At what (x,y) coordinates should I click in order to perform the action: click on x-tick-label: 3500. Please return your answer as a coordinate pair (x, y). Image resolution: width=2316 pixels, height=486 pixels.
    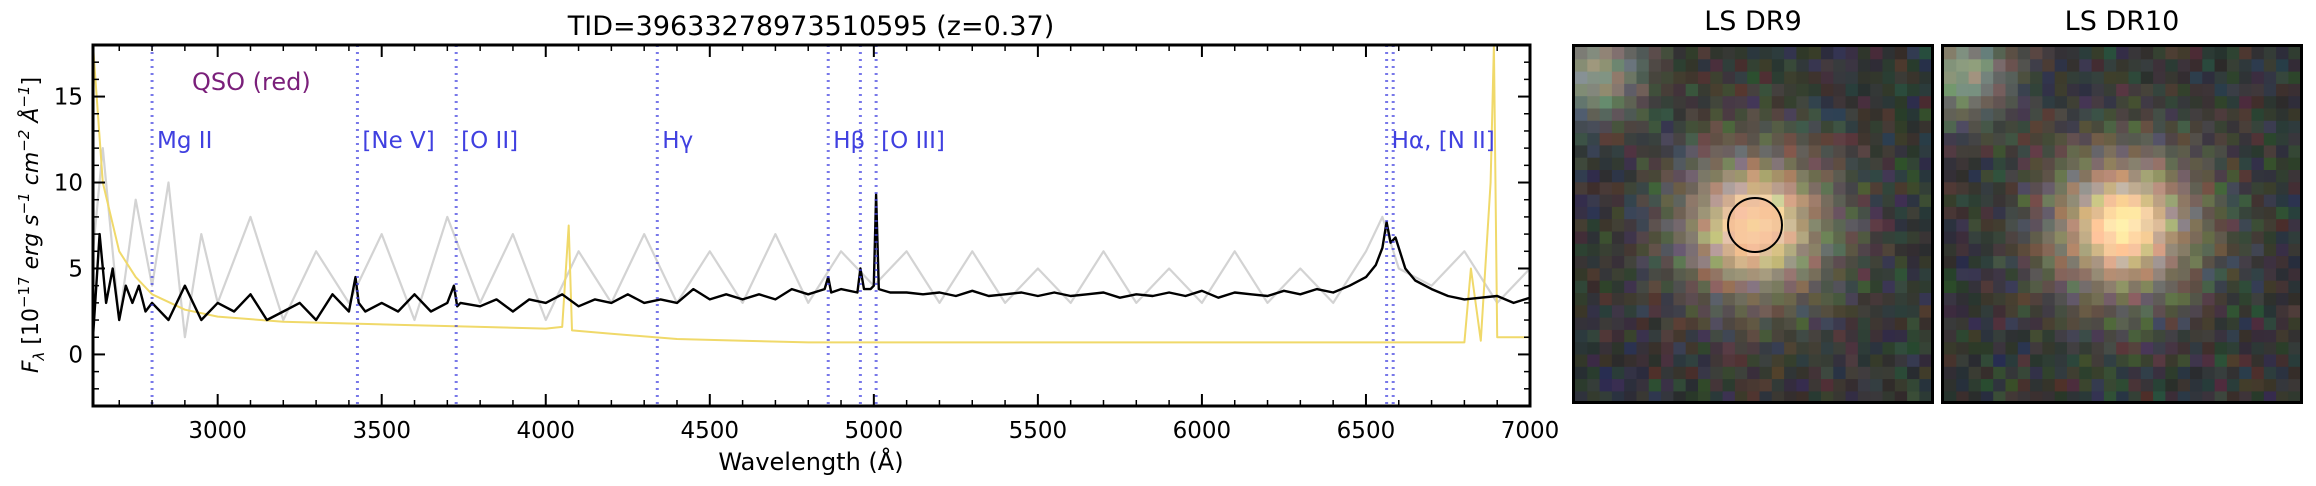
    Looking at the image, I should click on (381, 431).